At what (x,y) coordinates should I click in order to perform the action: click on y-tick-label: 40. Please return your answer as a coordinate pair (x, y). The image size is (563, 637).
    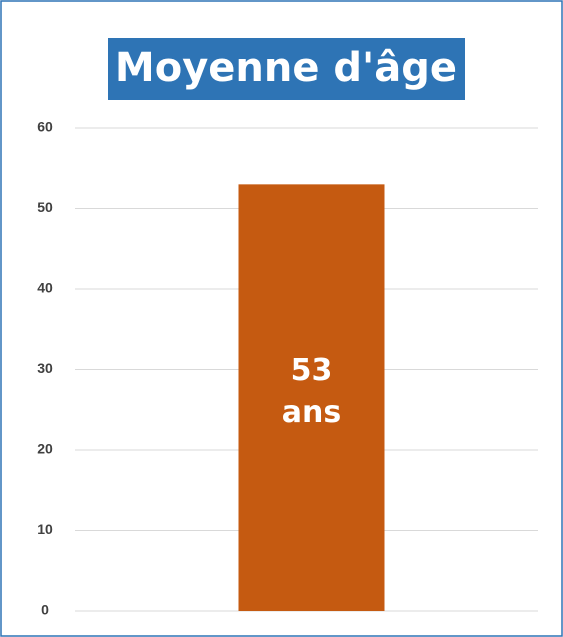
    Looking at the image, I should click on (45, 288).